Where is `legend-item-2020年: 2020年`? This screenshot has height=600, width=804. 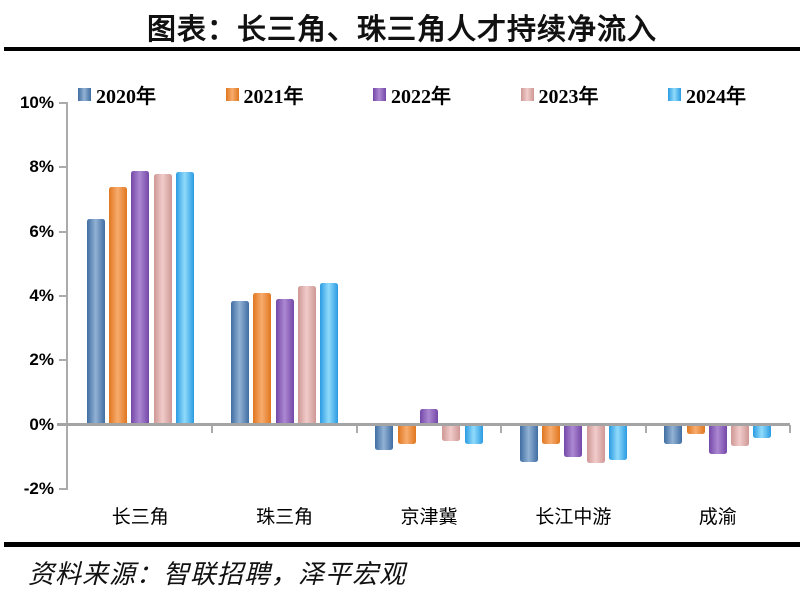
legend-item-2020年: 2020年 is located at coordinates (117, 94).